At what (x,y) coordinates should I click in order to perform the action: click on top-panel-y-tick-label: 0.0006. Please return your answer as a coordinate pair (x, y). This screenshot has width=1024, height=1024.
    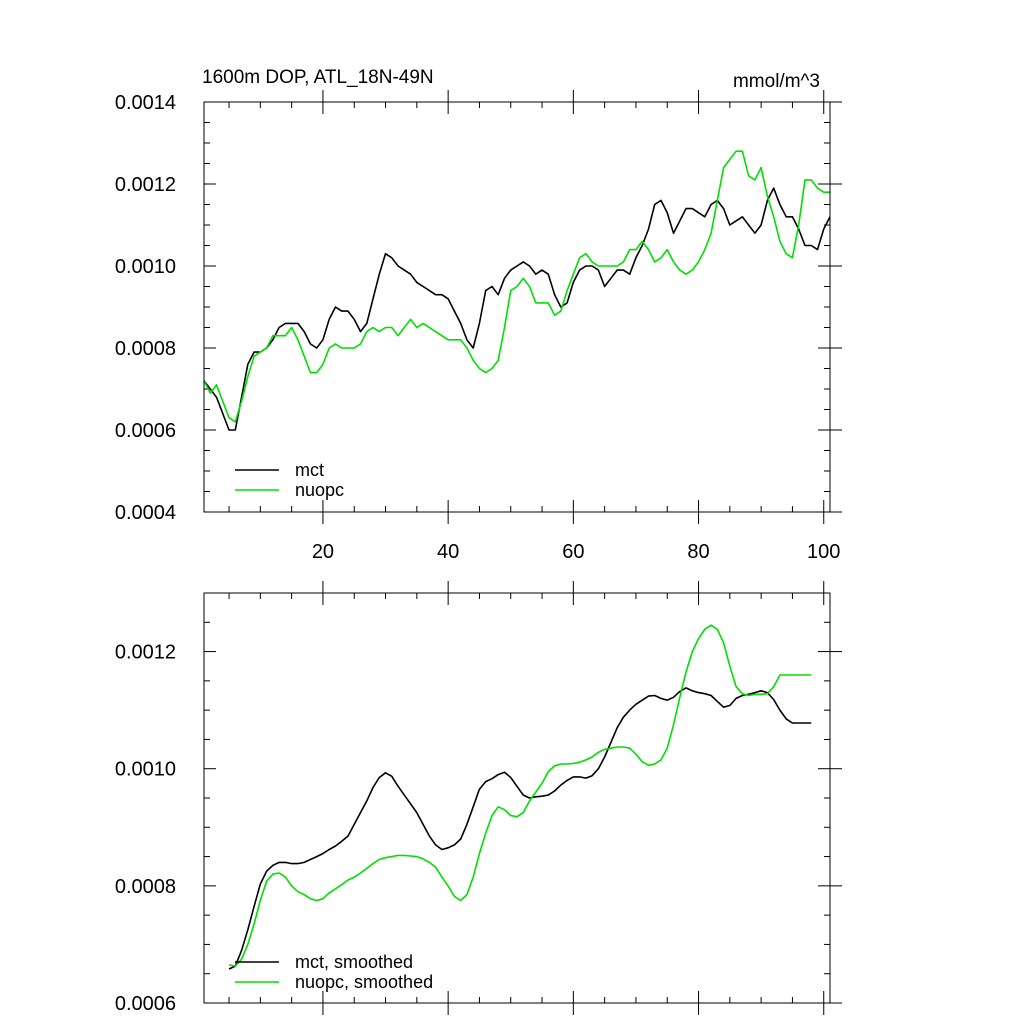
    Looking at the image, I should click on (145, 431).